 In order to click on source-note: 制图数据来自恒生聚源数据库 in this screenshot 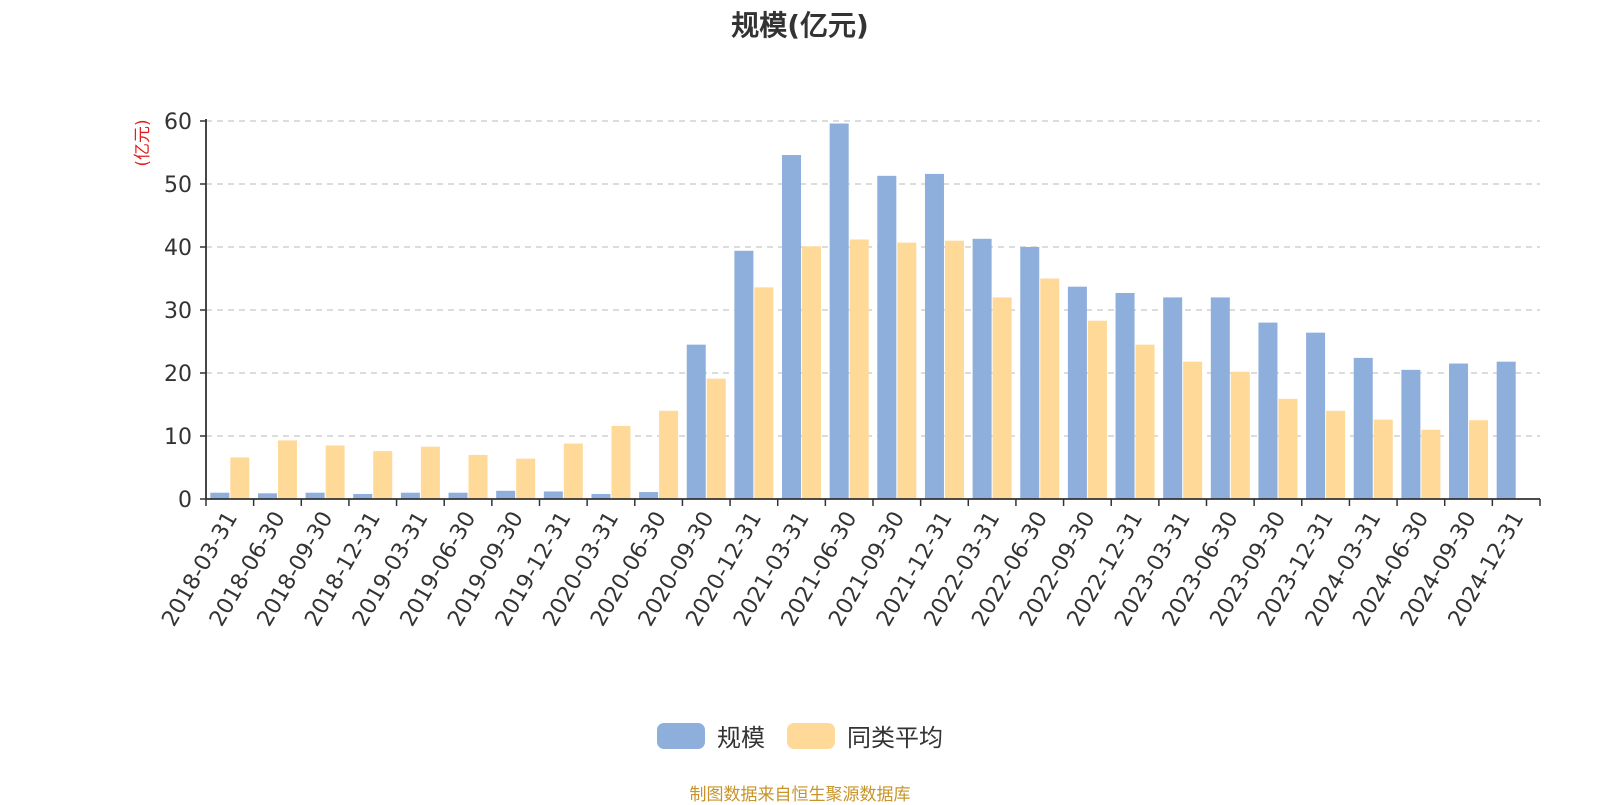, I will do `click(800, 795)`.